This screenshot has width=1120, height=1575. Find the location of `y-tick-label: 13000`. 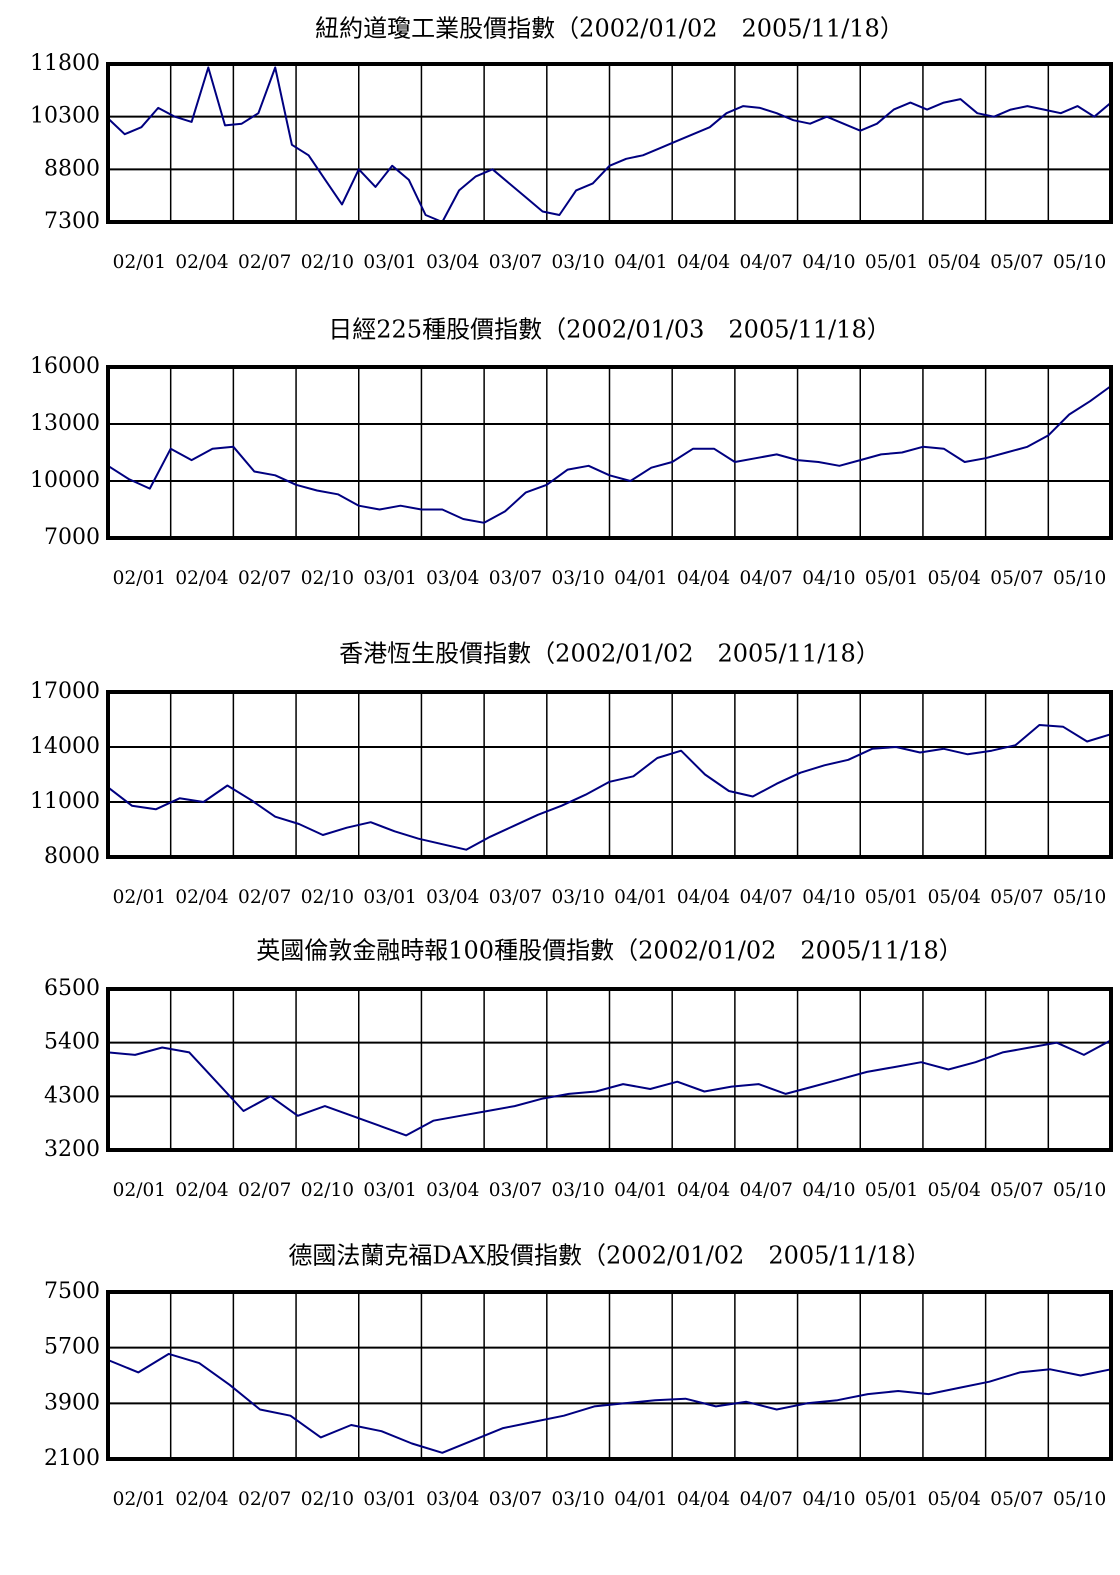

y-tick-label: 13000 is located at coordinates (65, 423).